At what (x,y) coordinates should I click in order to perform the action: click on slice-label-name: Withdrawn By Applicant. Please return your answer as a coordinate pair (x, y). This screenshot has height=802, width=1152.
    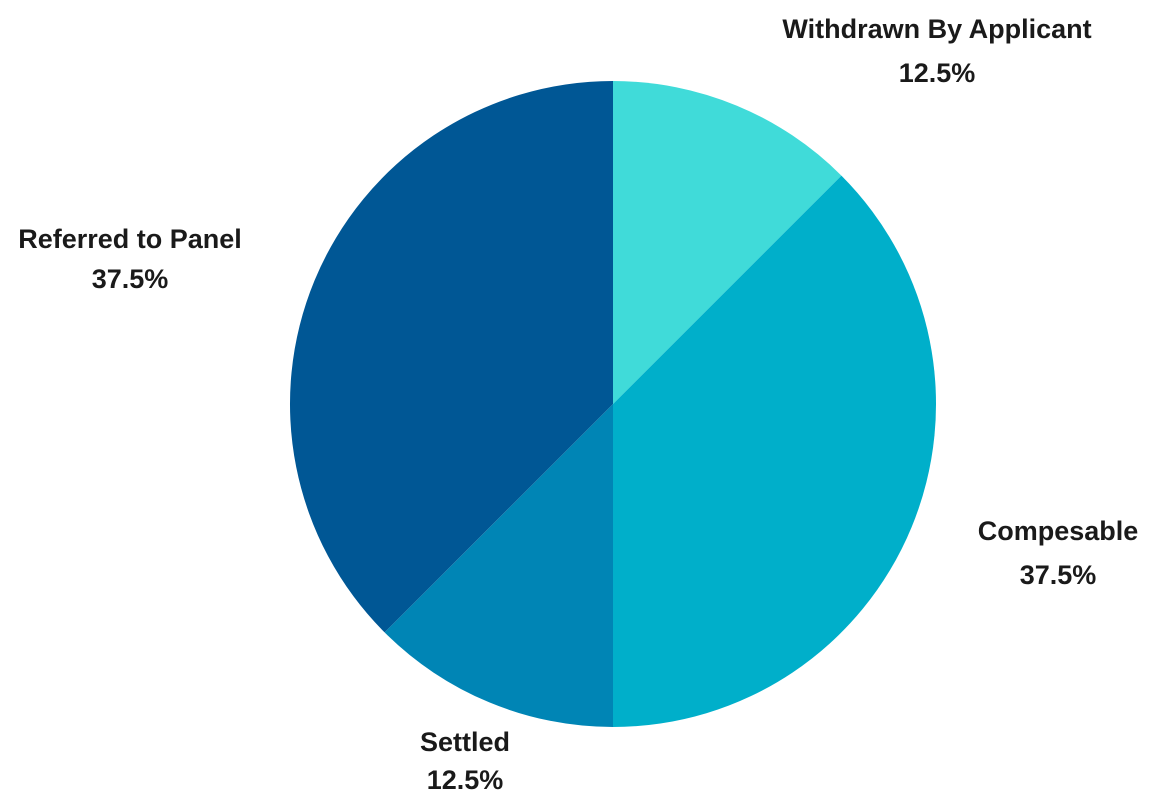
    Looking at the image, I should click on (936, 29).